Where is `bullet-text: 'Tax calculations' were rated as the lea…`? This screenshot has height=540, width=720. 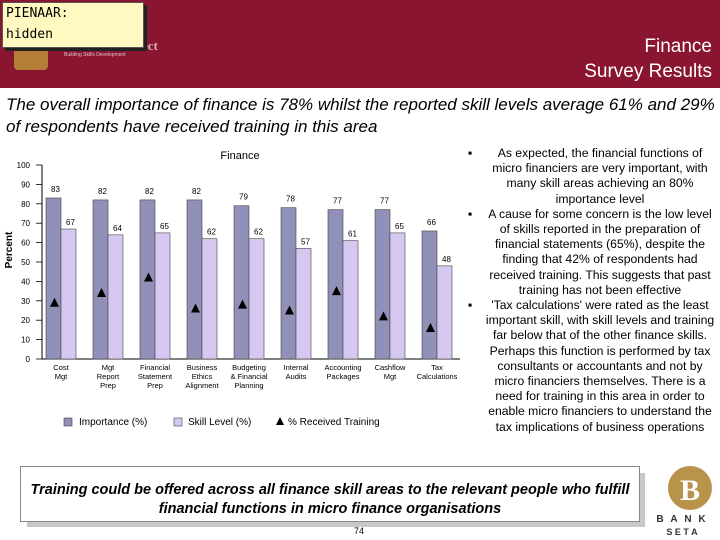 bullet-text: 'Tax calculations' were rated as the lea… is located at coordinates (600, 366).